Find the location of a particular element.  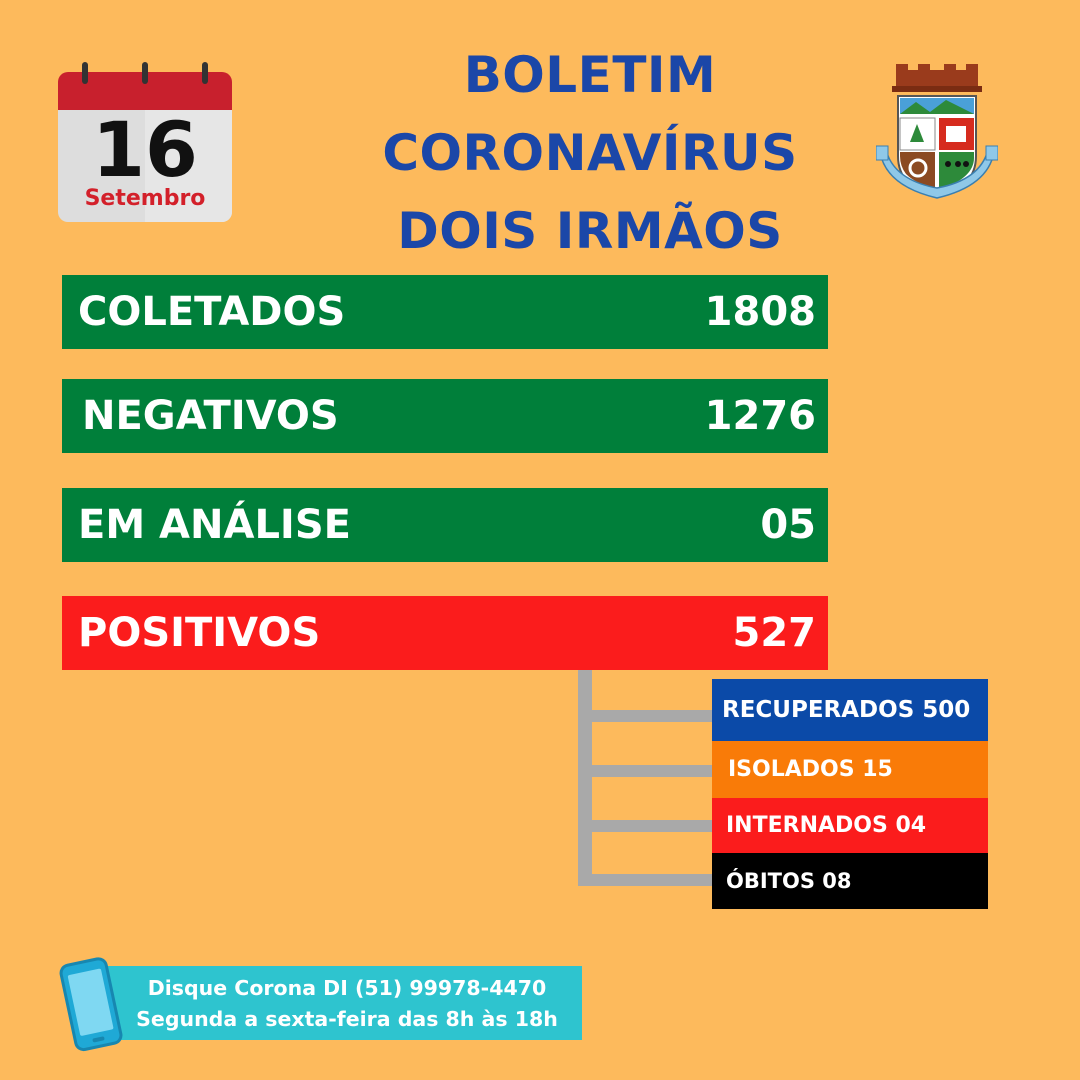

stat-negativos: NEGATIVOS 1276 is located at coordinates (445, 416).